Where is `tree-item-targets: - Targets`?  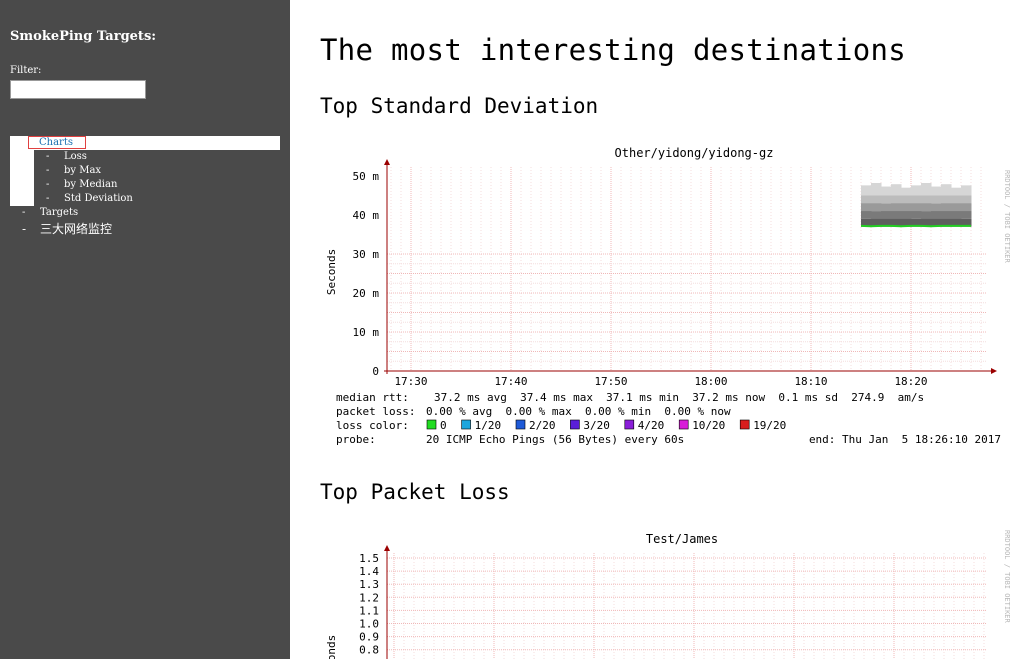
tree-item-targets: - Targets is located at coordinates (50, 212).